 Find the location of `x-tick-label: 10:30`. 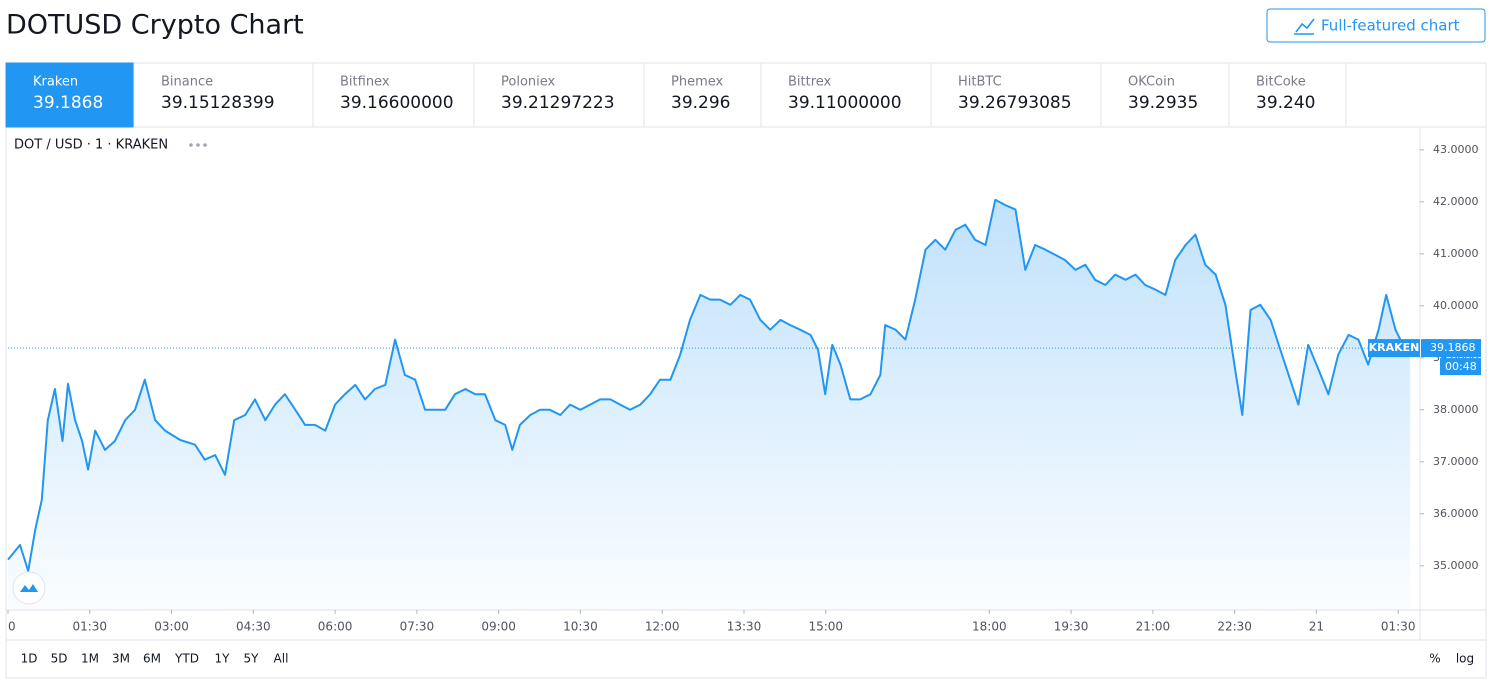

x-tick-label: 10:30 is located at coordinates (580, 627).